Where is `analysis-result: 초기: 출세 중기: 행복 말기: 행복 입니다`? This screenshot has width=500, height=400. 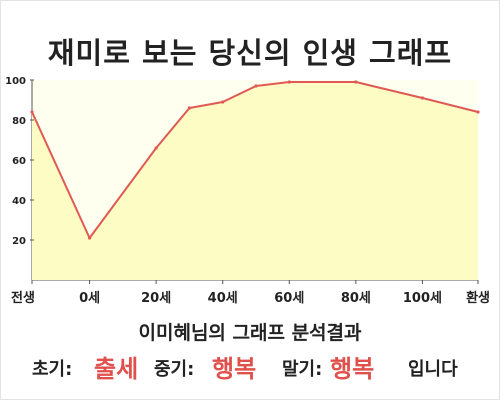
analysis-result: 초기: 출세 중기: 행복 말기: 행복 입니다 is located at coordinates (250, 364).